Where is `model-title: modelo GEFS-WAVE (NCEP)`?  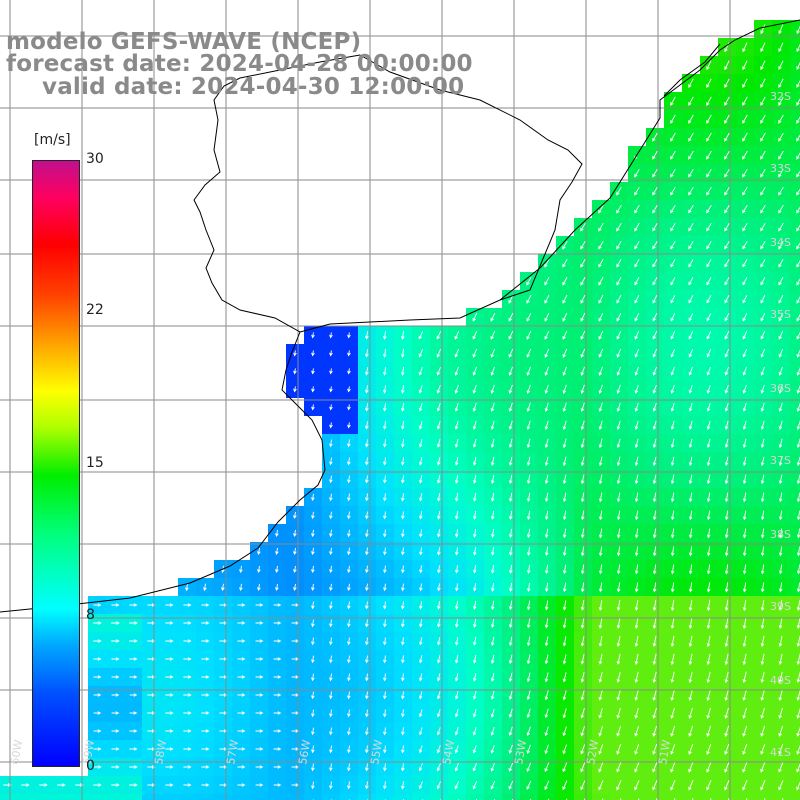 model-title: modelo GEFS-WAVE (NCEP) is located at coordinates (184, 42).